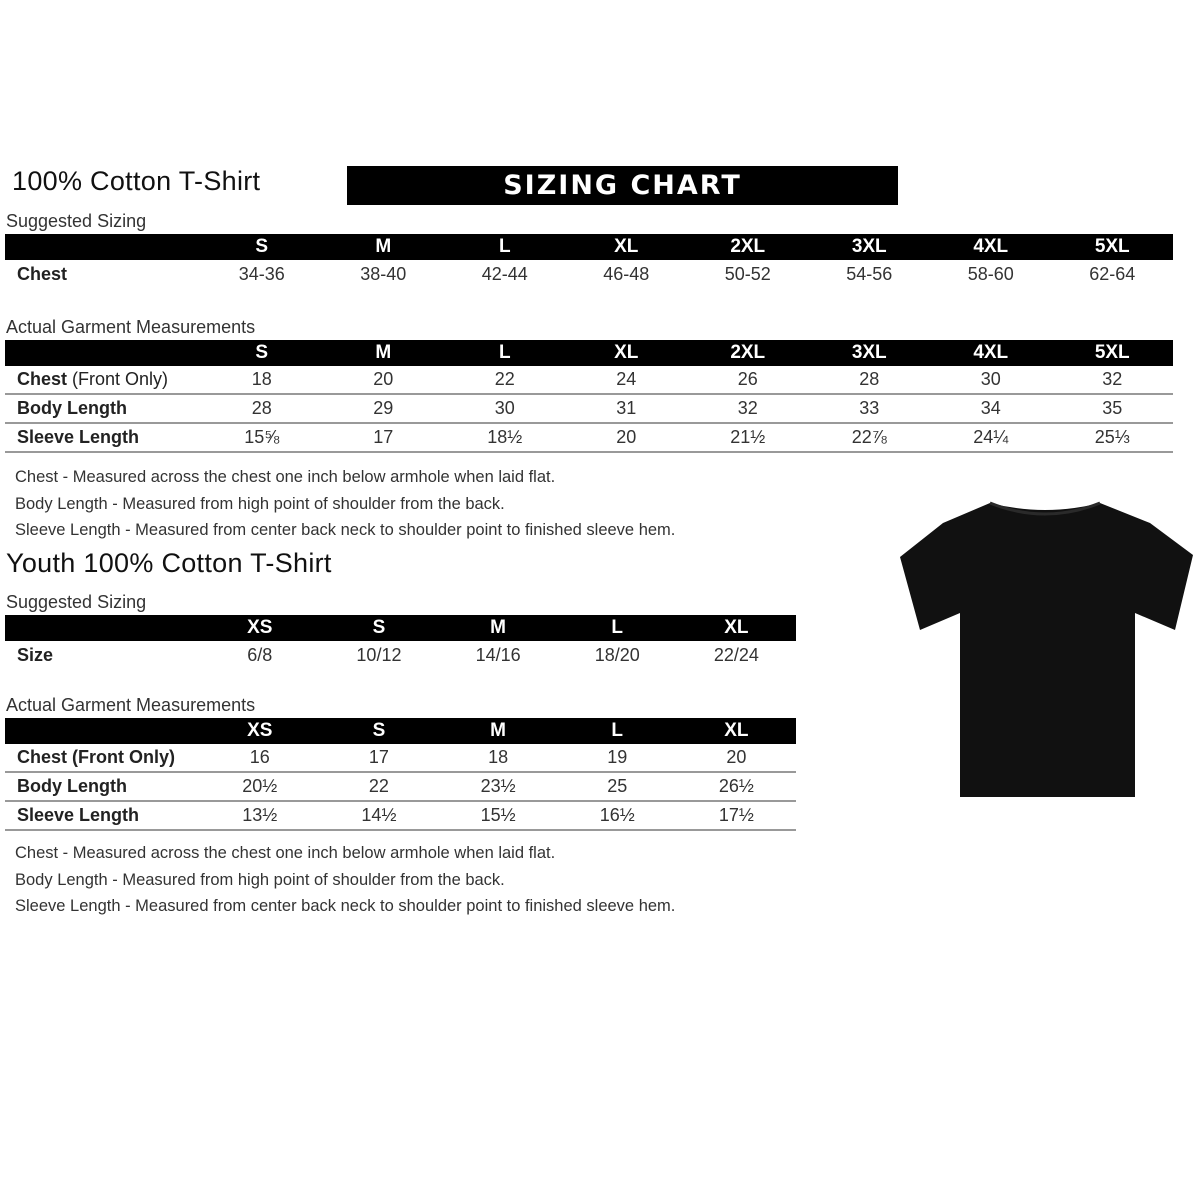  I want to click on adult-actual-label: Actual Garment Measurements, so click(131, 327).